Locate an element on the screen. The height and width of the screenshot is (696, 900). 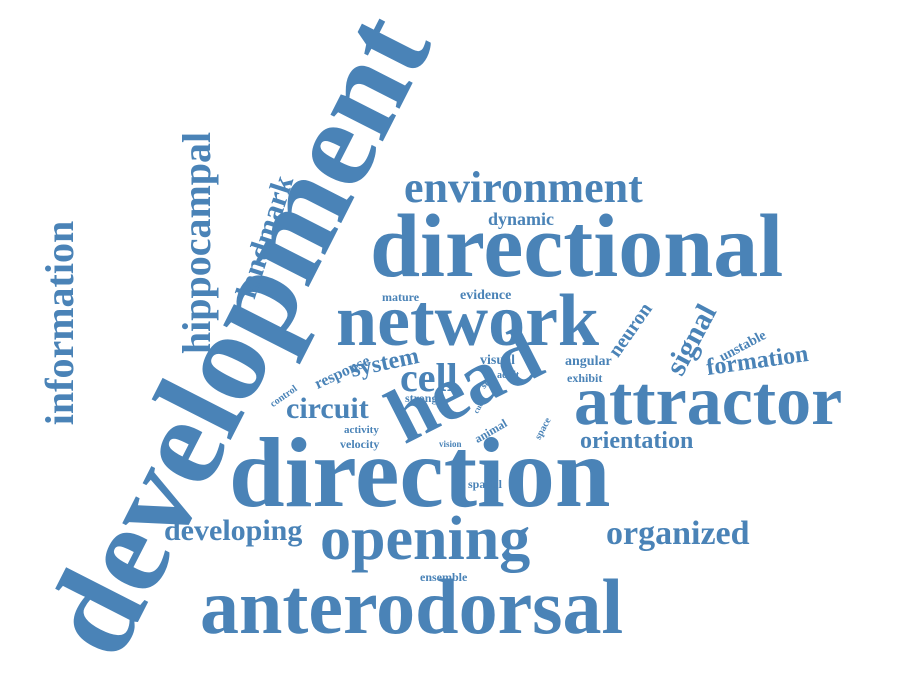
word-exhibit: exhibit is located at coordinates (585, 378).